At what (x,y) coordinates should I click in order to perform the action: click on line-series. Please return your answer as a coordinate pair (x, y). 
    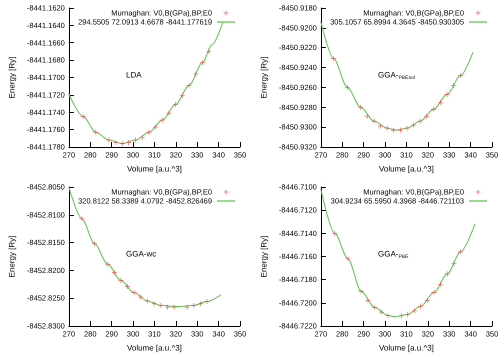
    Looking at the image, I should click on (398, 252).